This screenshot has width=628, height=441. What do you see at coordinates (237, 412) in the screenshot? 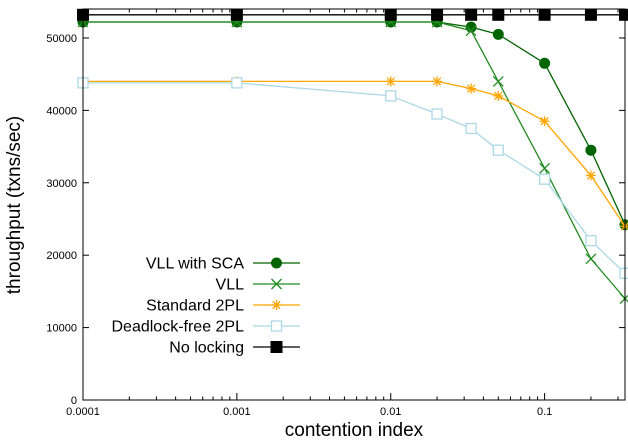
I see `x-tick-label: 0.001` at bounding box center [237, 412].